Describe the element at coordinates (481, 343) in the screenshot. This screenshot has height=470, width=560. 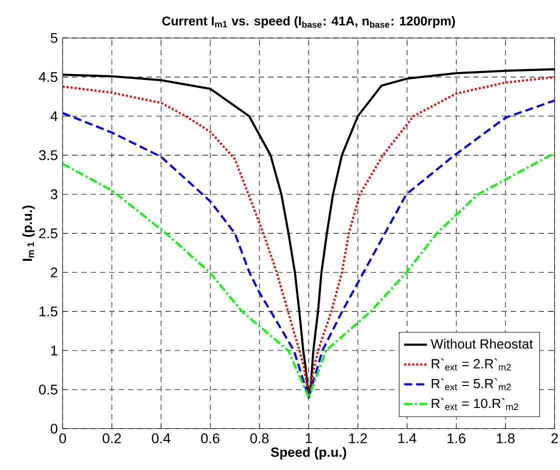
I see `legend-label: Without Rheostat` at that location.